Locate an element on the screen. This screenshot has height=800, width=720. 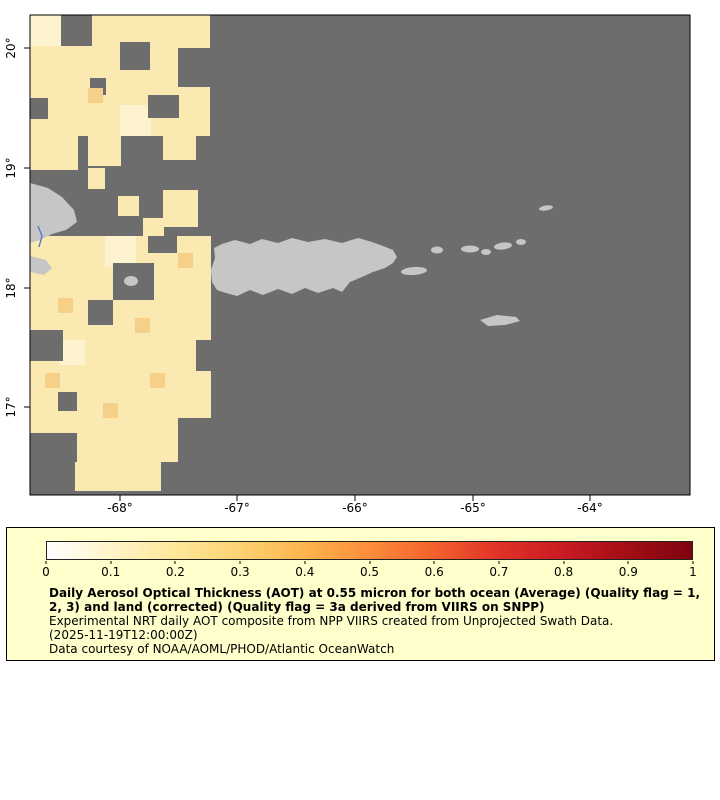
colorbar-scale: 0 0.1 0.2 0.3 0.4 0.5 0.6 0.7 0.8 0.9 1 is located at coordinates (369, 572).